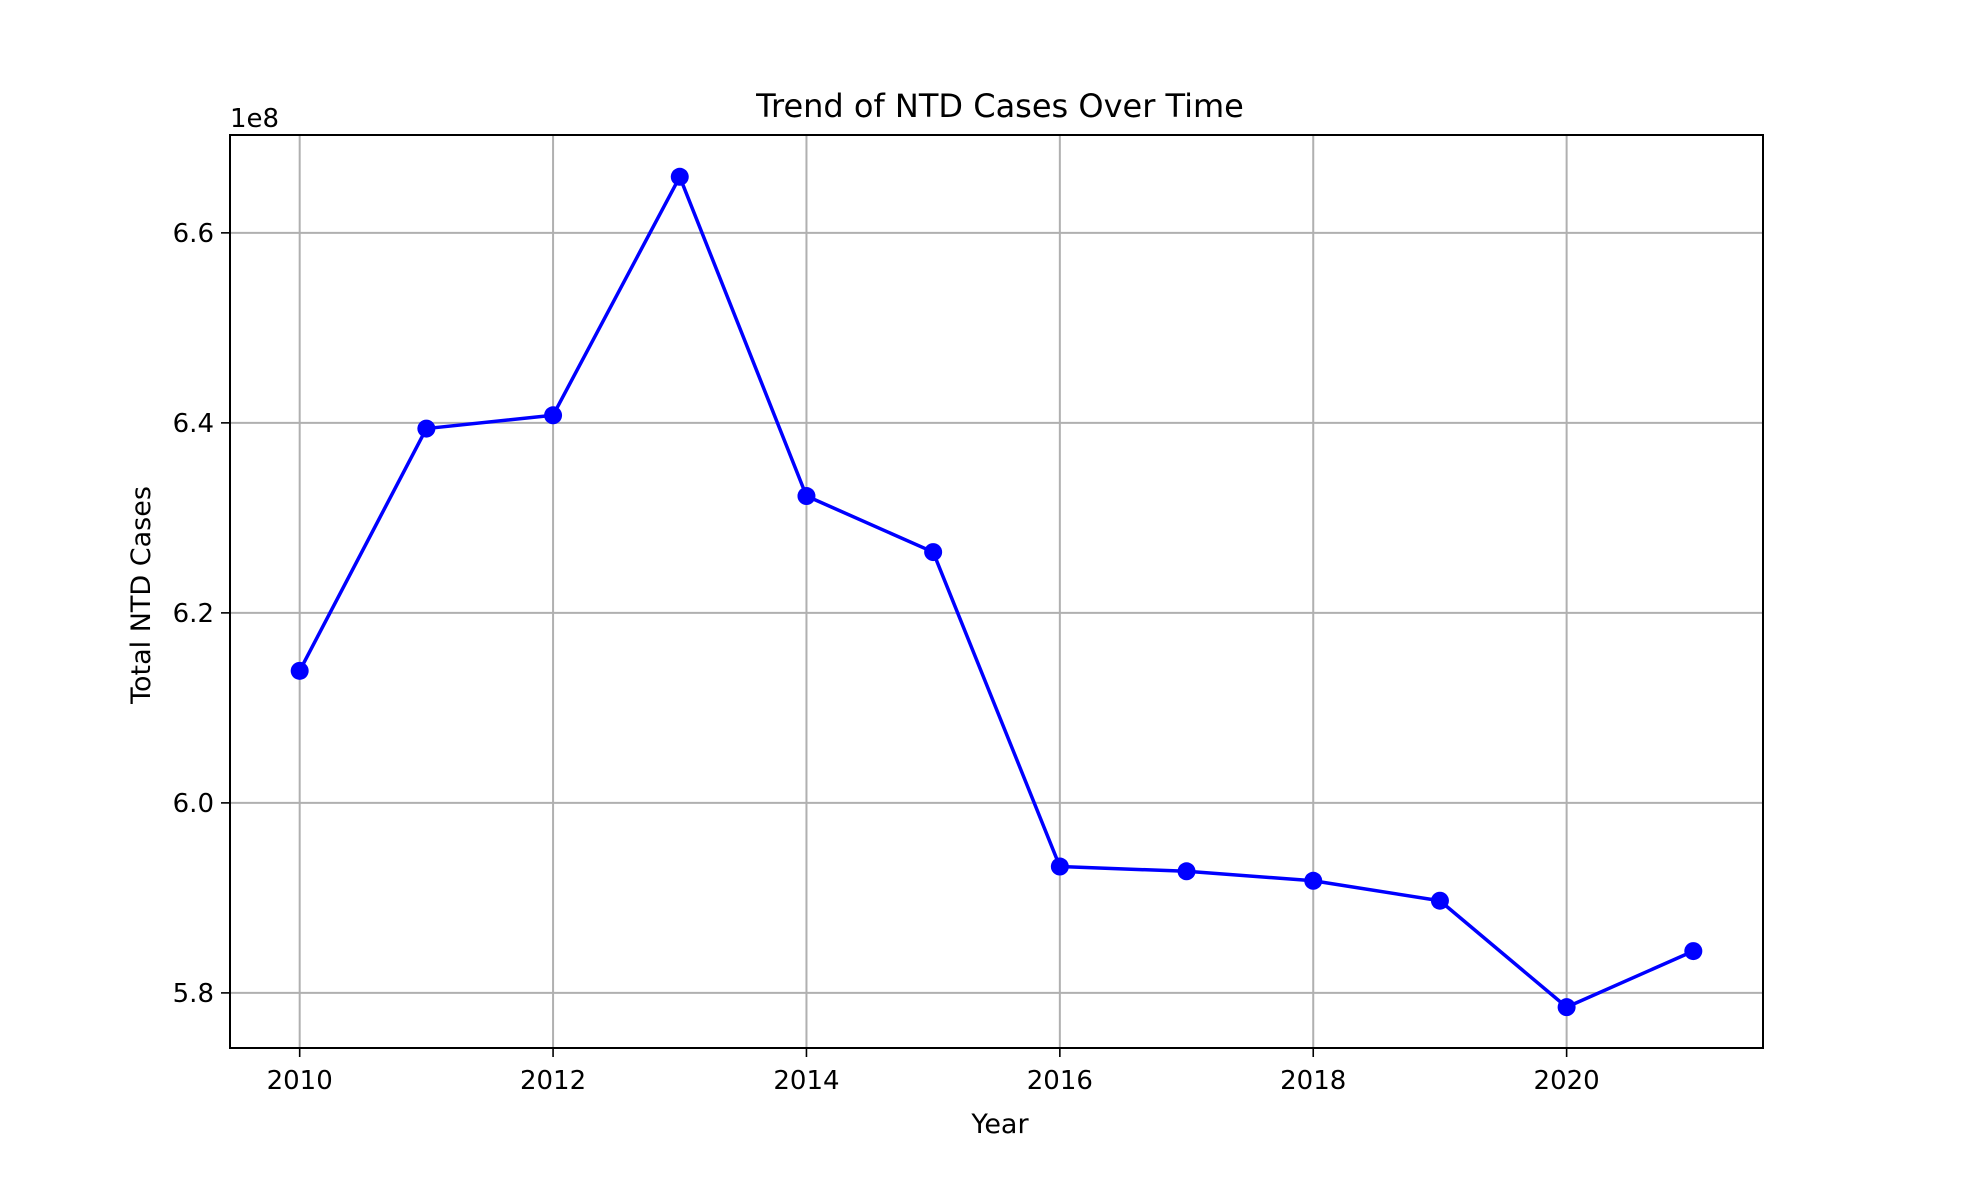 This screenshot has width=1970, height=1180. Describe the element at coordinates (1313, 1081) in the screenshot. I see `x-tick-label: 2018` at that location.